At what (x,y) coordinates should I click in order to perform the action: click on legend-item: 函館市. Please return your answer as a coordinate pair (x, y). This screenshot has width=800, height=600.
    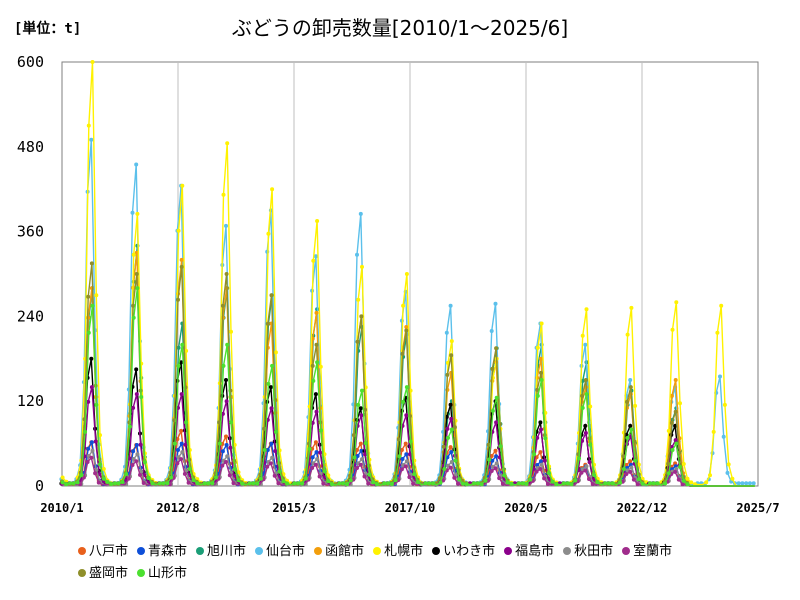
    Looking at the image, I should click on (339, 552).